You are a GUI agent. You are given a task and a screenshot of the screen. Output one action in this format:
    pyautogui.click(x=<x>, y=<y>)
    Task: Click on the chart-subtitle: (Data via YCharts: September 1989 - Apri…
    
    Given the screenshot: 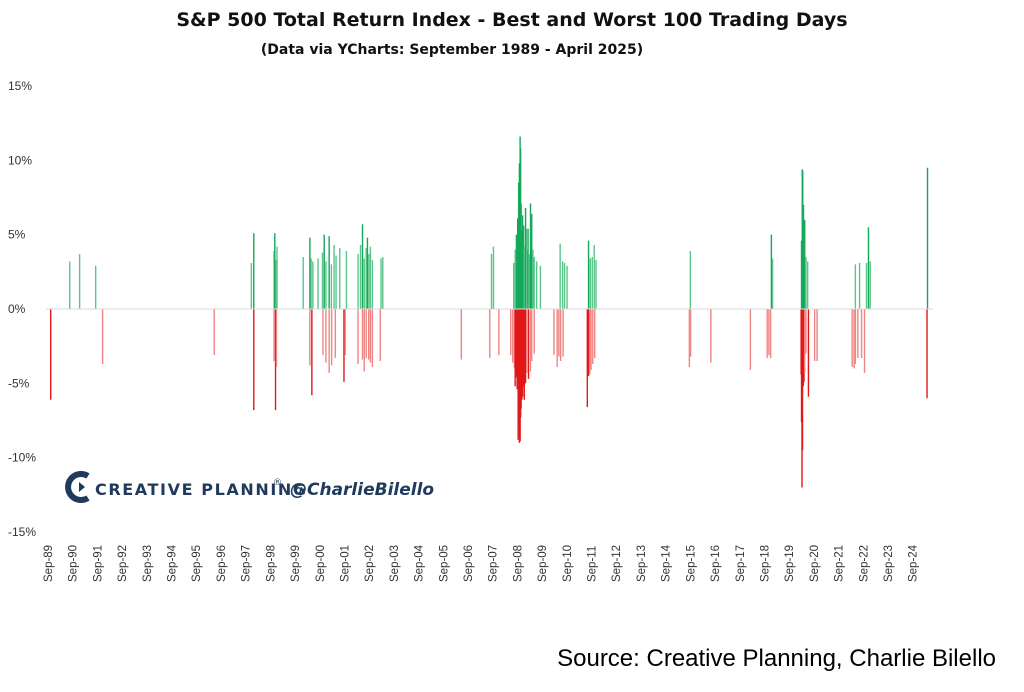 What is the action you would take?
    pyautogui.click(x=452, y=50)
    